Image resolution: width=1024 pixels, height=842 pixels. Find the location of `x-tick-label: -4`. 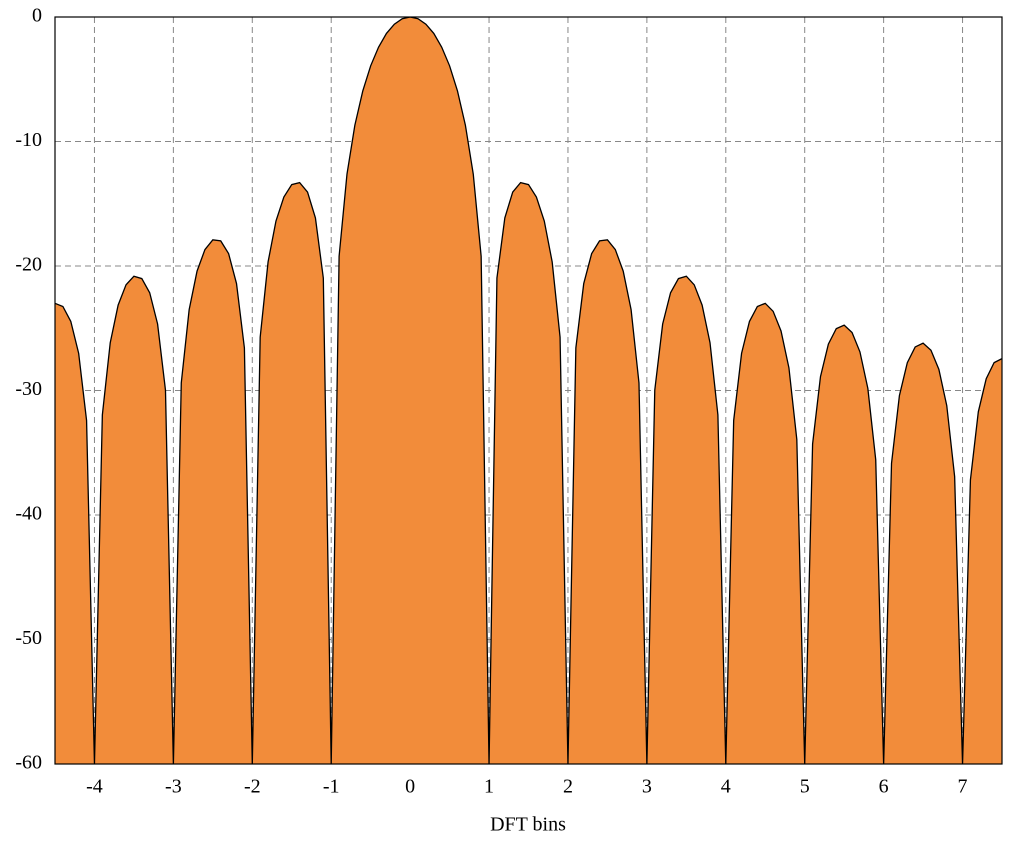

x-tick-label: -4 is located at coordinates (94, 787).